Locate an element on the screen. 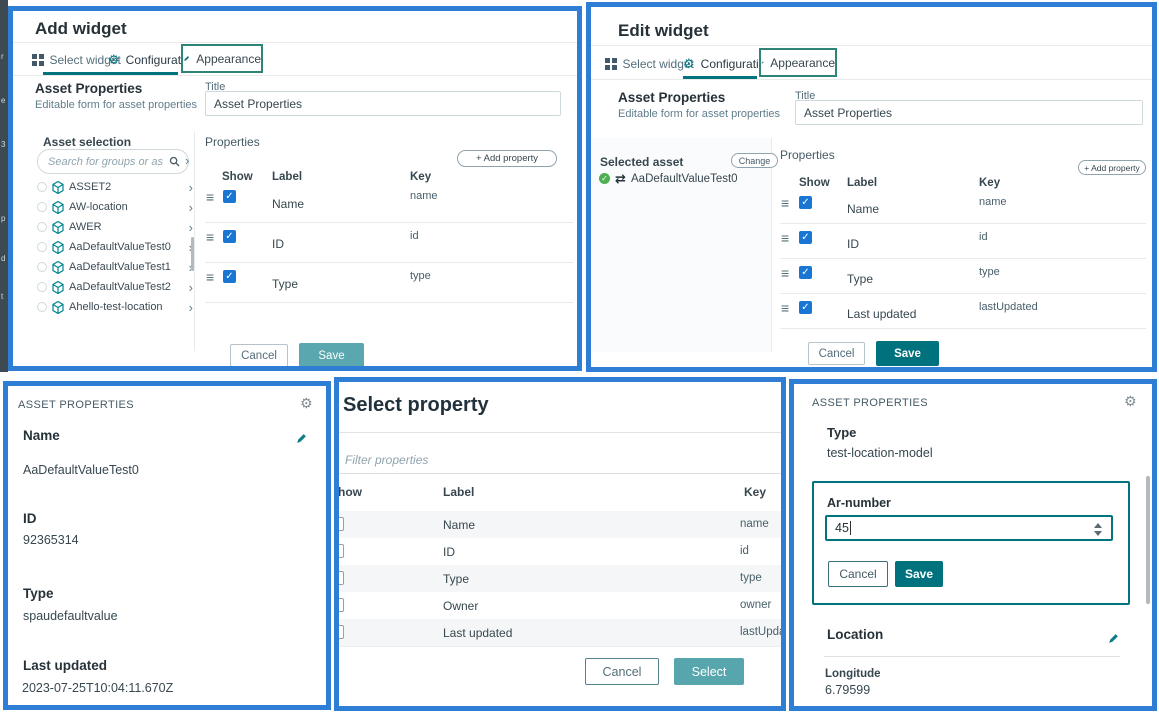 The image size is (1159, 713). select-button: Select is located at coordinates (709, 671).